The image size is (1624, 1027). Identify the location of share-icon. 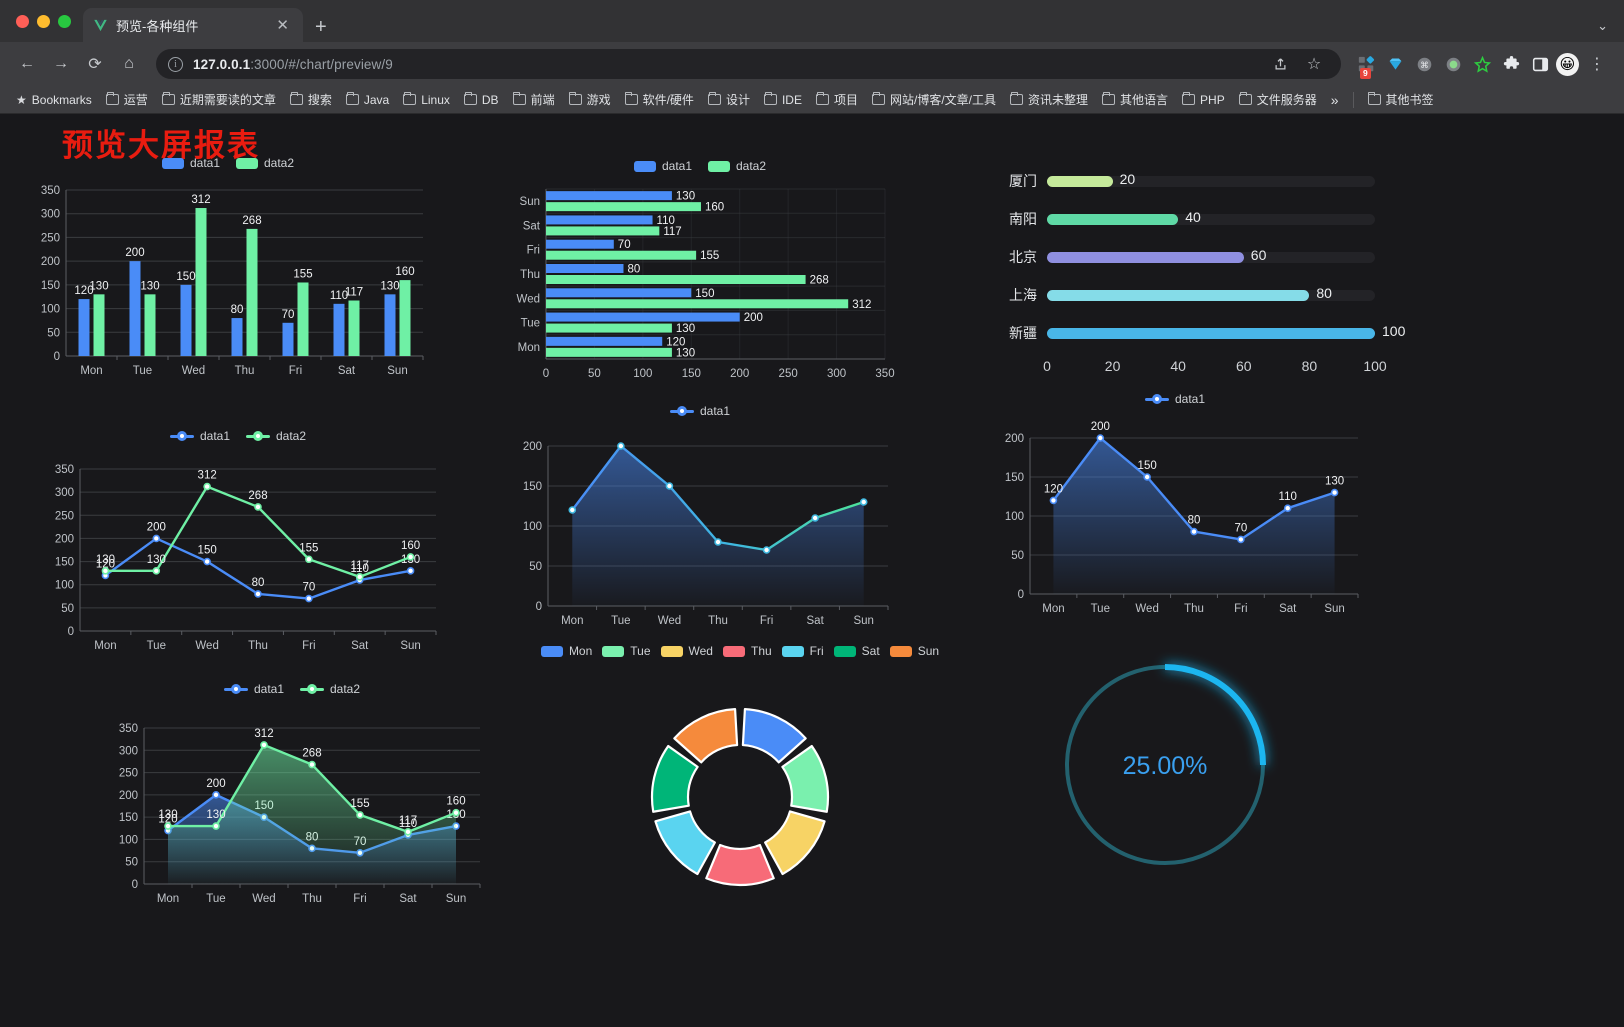
(1280, 64).